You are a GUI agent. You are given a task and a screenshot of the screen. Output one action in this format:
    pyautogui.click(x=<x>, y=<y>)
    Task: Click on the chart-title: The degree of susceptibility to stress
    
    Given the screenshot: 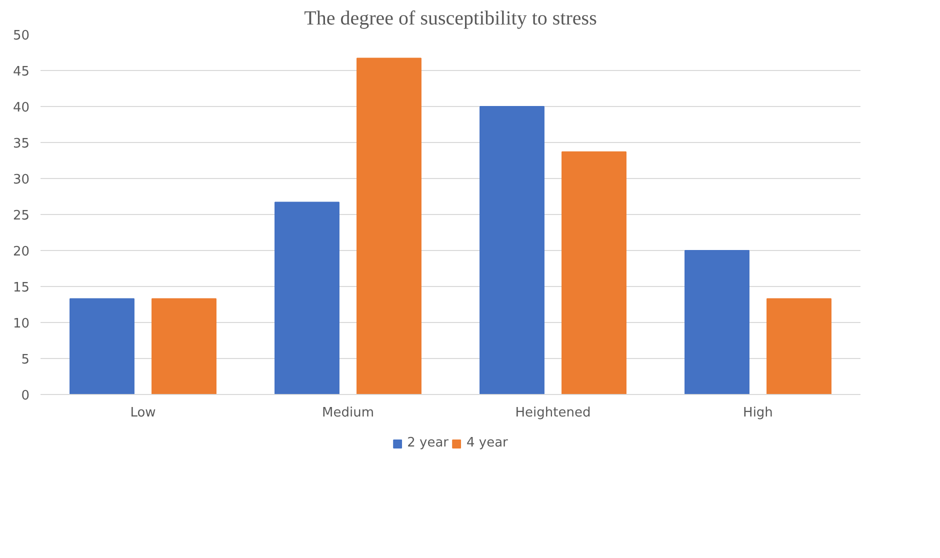 What is the action you would take?
    pyautogui.click(x=451, y=19)
    